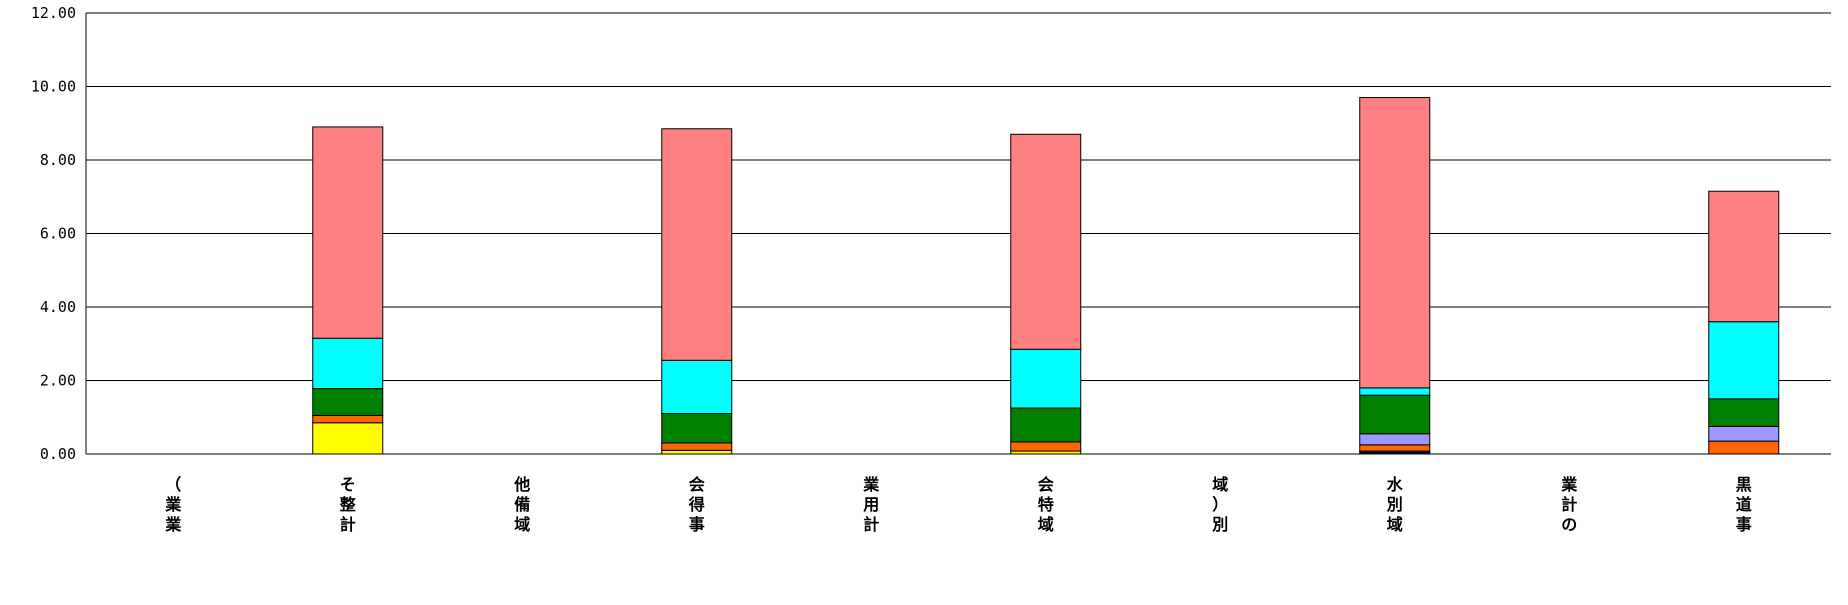  I want to click on x-category-label: 業用計, so click(871, 504).